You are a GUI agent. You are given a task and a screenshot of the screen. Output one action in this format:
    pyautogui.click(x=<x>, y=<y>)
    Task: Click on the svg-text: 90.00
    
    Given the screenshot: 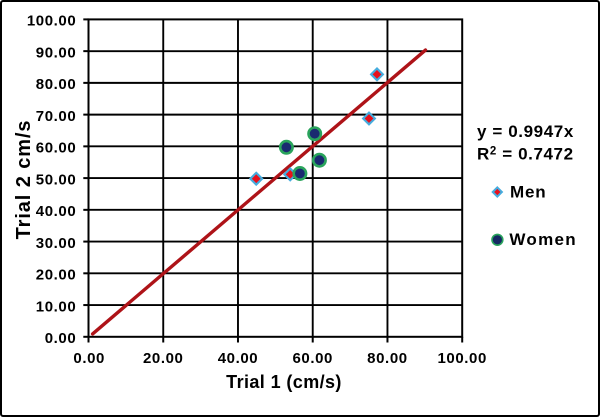 What is the action you would take?
    pyautogui.click(x=56, y=52)
    